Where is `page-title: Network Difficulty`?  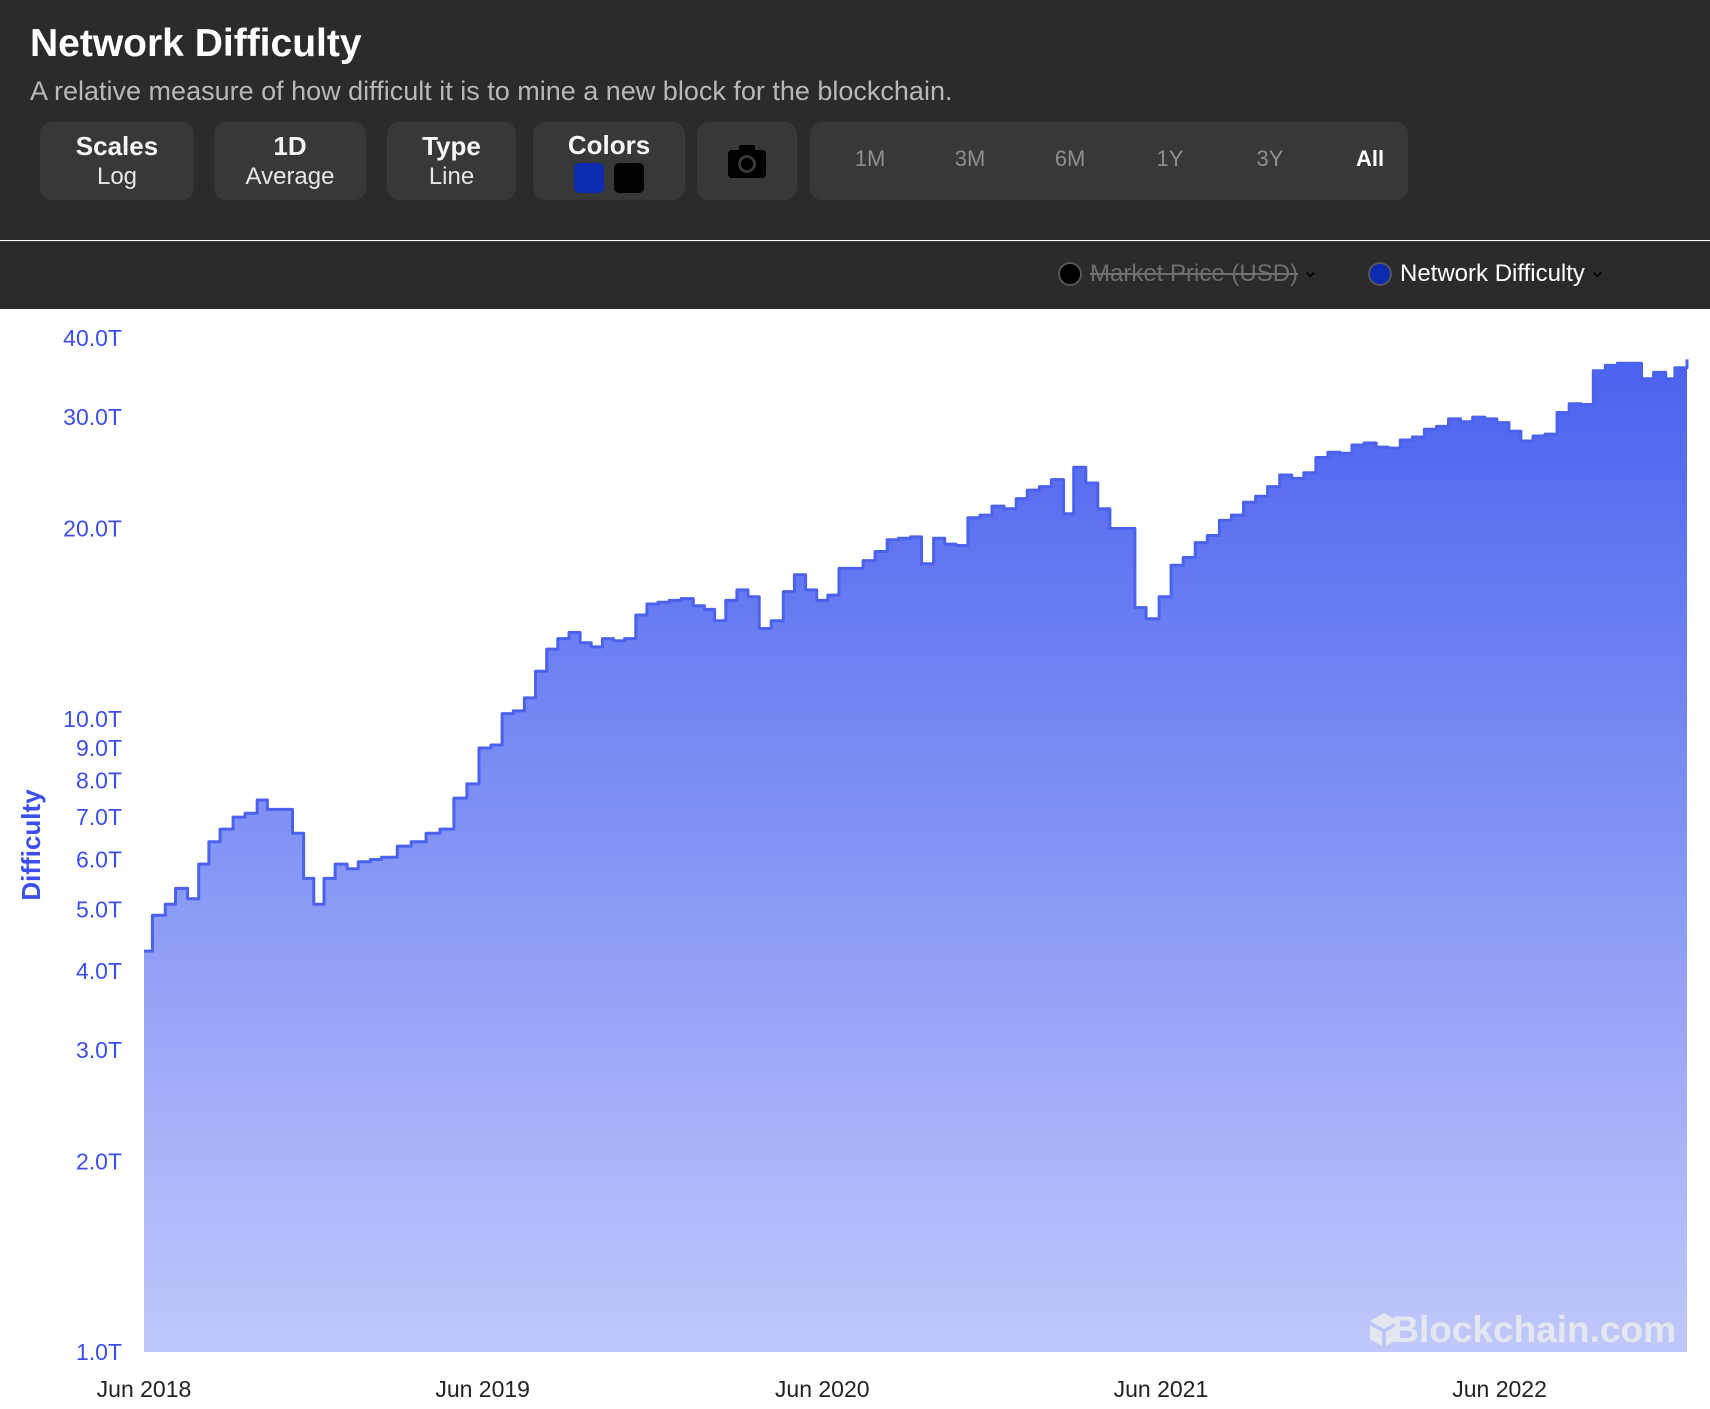 page-title: Network Difficulty is located at coordinates (196, 43).